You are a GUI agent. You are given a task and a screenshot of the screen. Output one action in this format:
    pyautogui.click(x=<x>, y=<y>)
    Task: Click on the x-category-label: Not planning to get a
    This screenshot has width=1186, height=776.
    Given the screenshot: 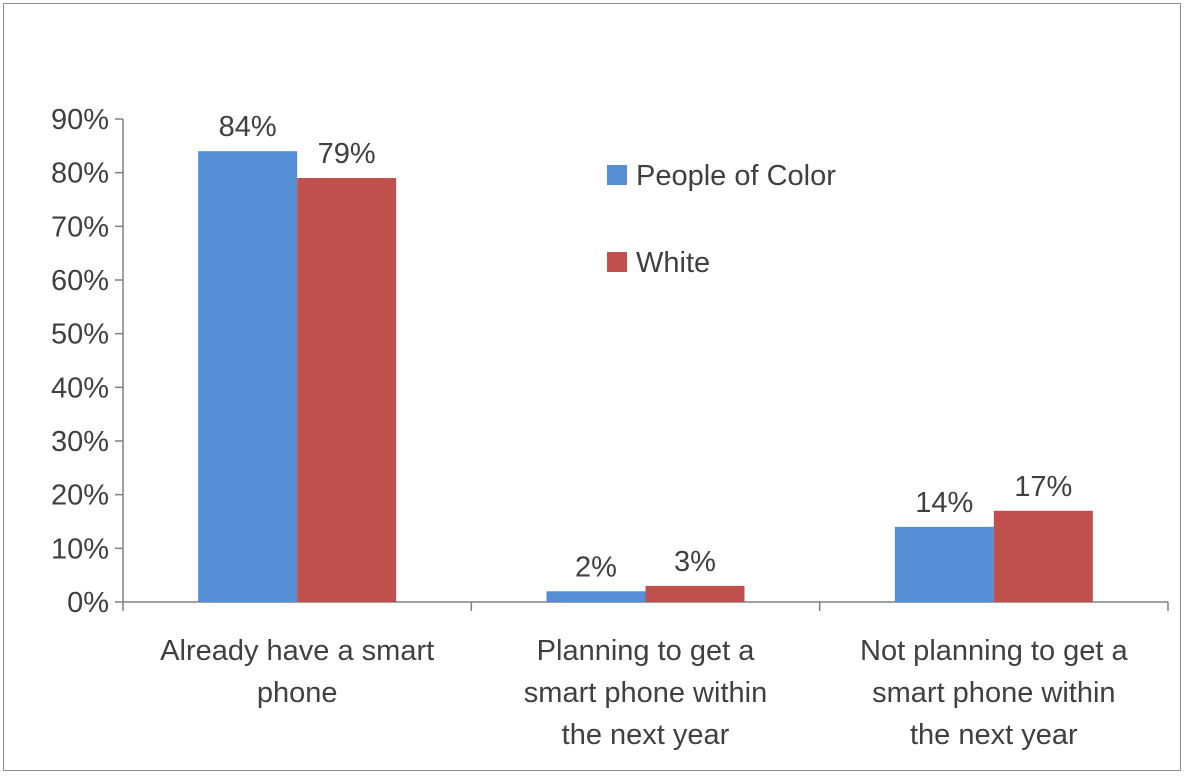 What is the action you would take?
    pyautogui.click(x=994, y=651)
    